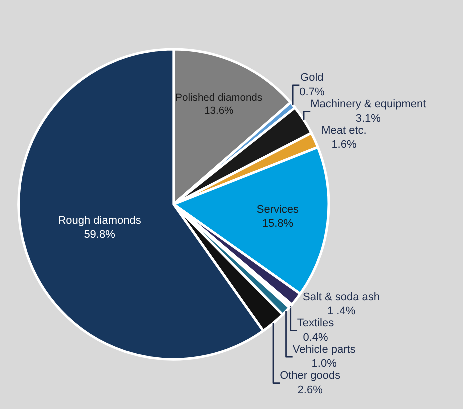 The image size is (463, 409). I want to click on data-label: 1.0%, so click(325, 364).